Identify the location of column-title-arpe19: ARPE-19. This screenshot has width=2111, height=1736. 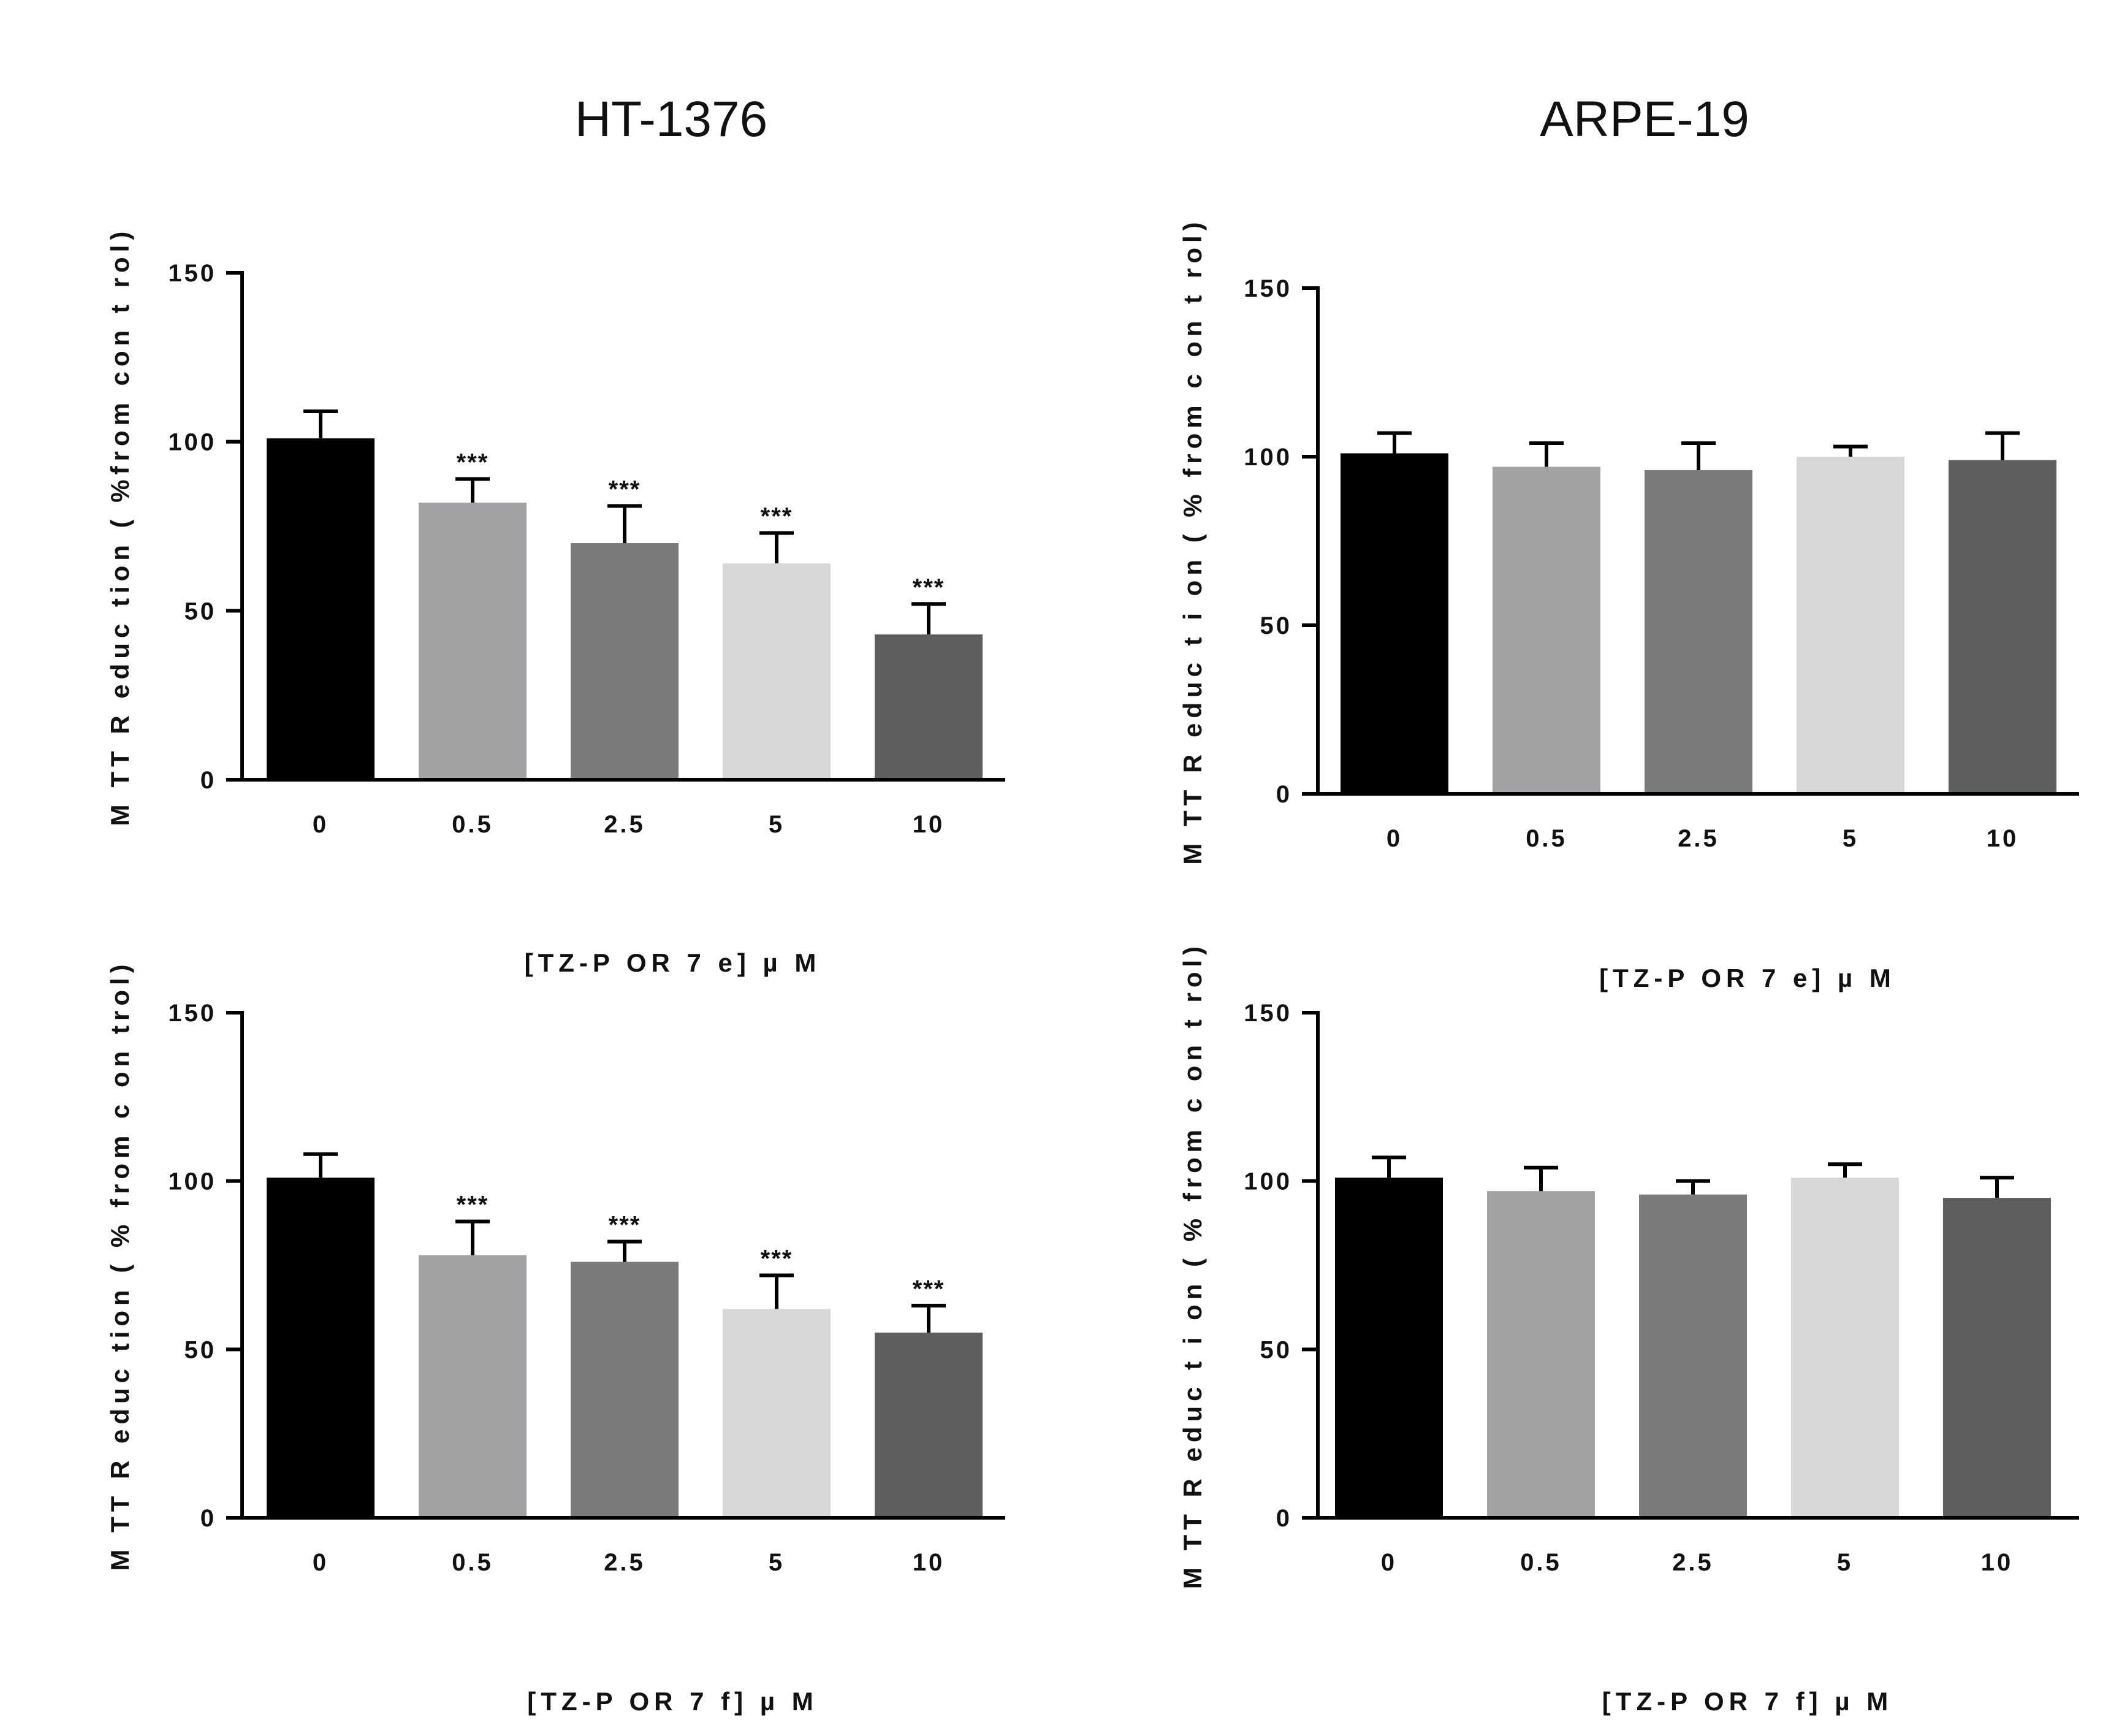
(1644, 119).